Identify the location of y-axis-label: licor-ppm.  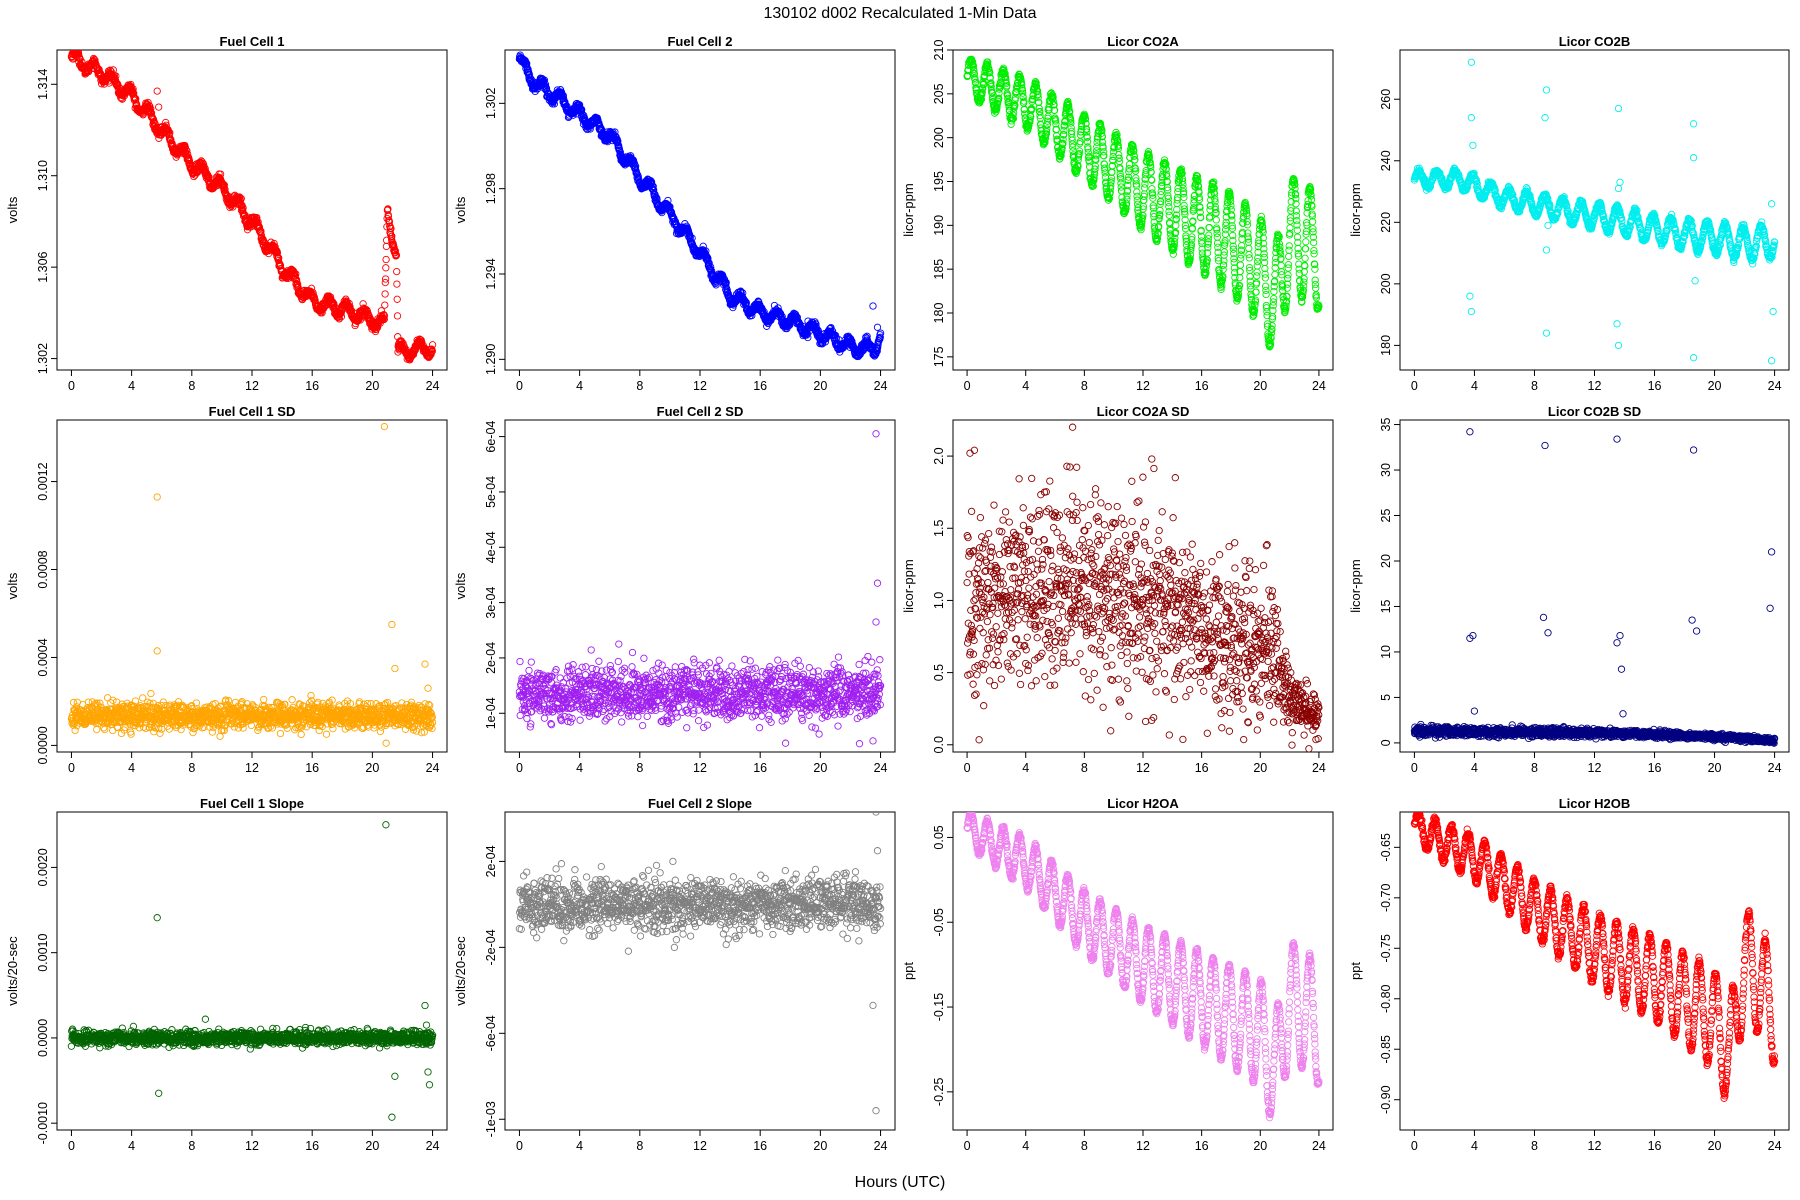
(1355, 209).